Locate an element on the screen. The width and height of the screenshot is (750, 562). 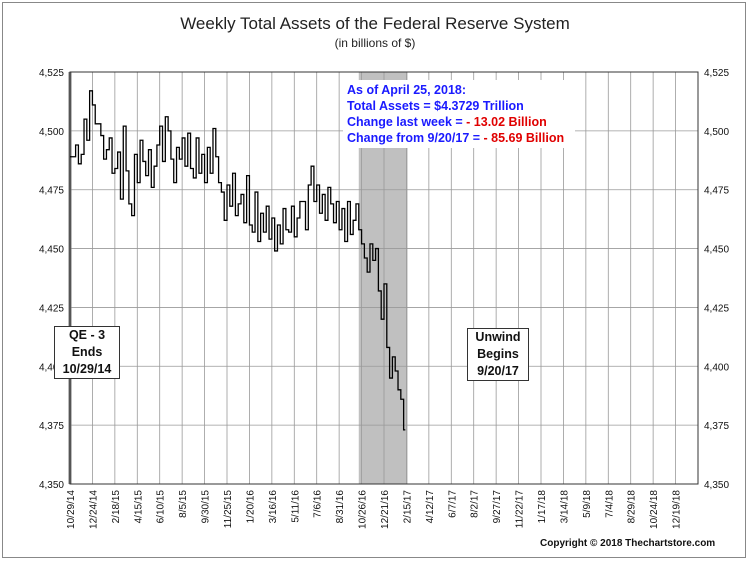
info-week-label: Change last week = is located at coordinates (407, 122).